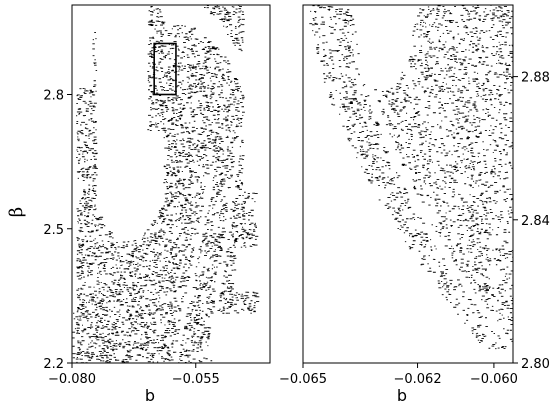 The height and width of the screenshot is (420, 550). I want to click on zoom-region-box, so click(165, 69).